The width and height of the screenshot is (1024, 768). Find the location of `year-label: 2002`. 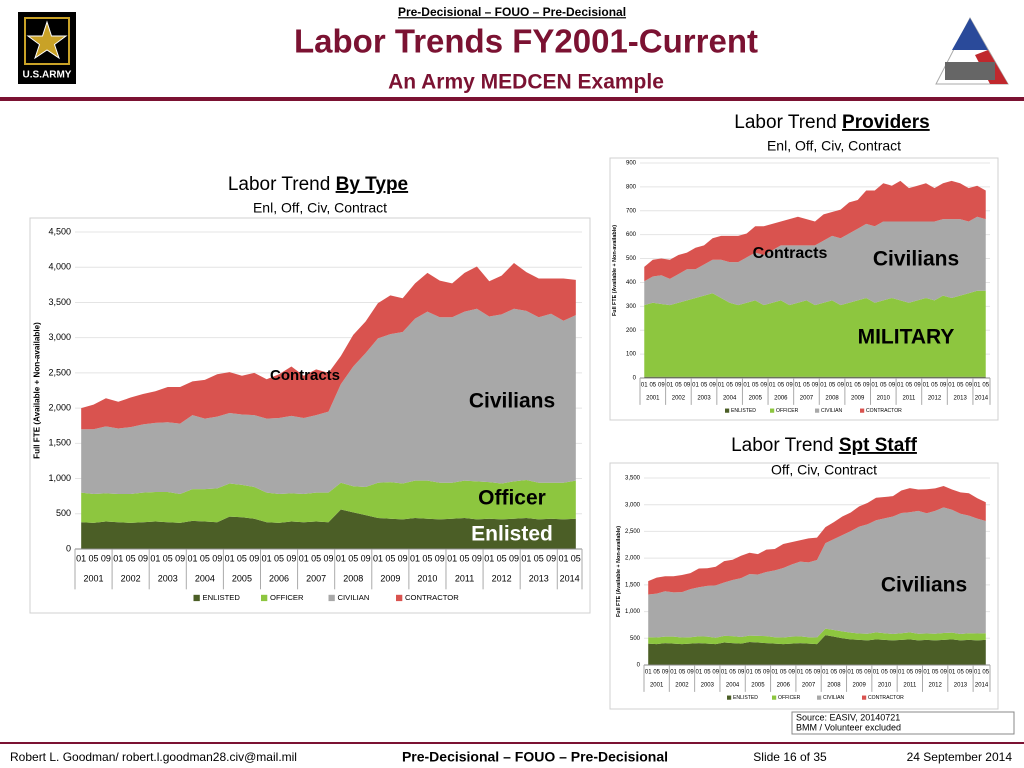

year-label: 2002 is located at coordinates (682, 686).